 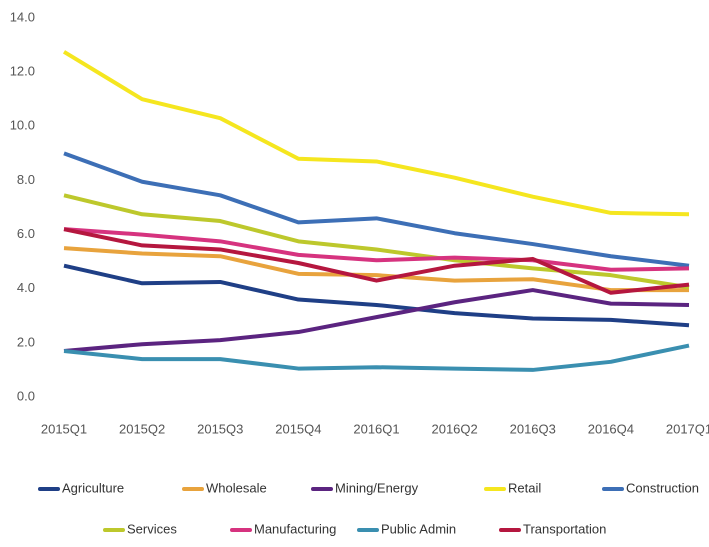 I want to click on legend-label: Agriculture, so click(x=93, y=487).